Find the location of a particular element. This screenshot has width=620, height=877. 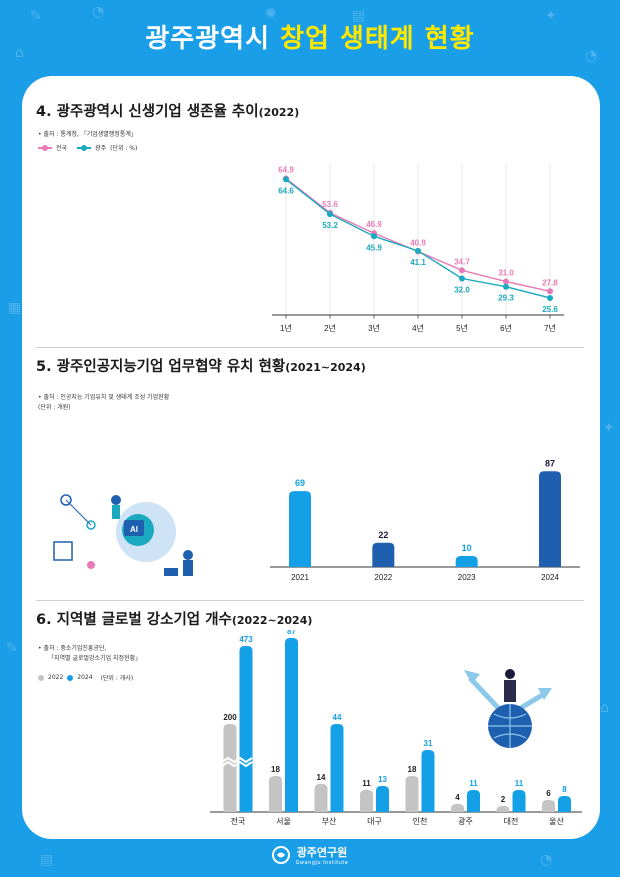

logo-sub: GwangJu Institute is located at coordinates (322, 863).